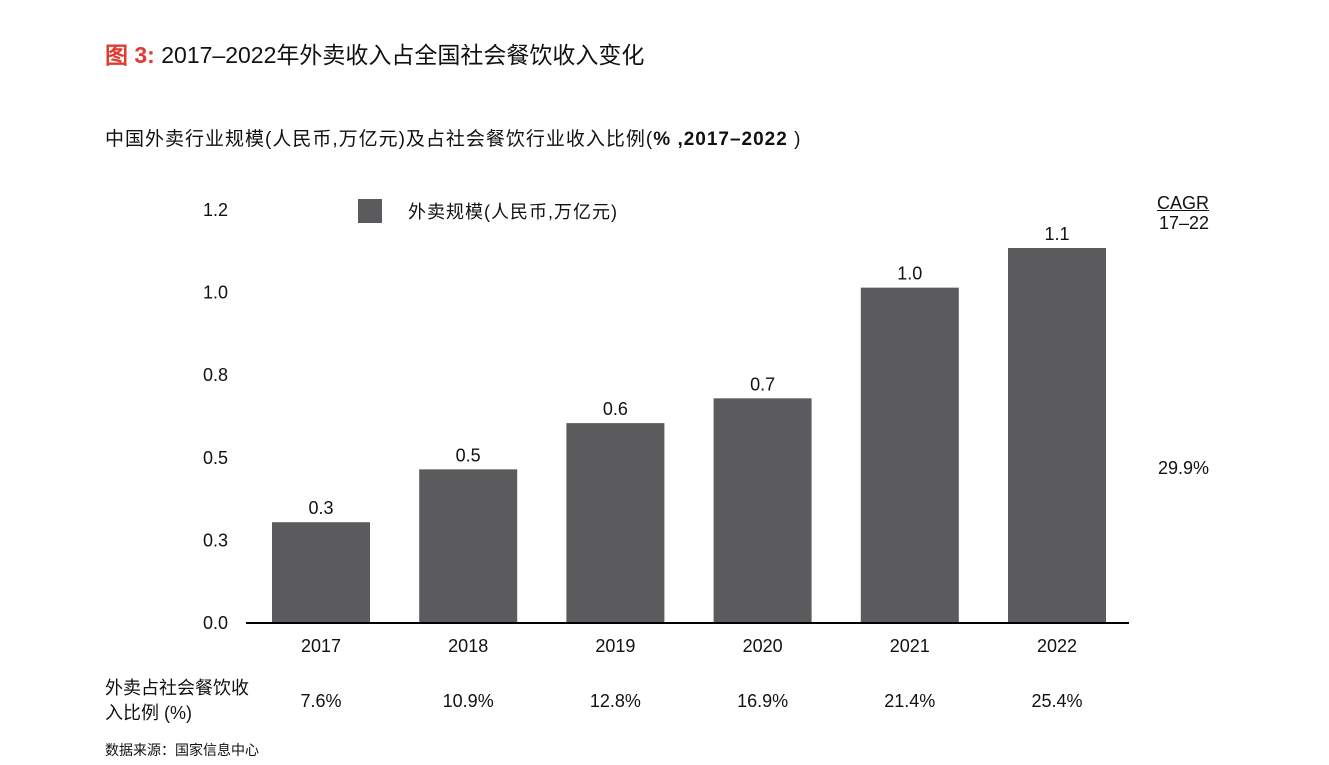 The image size is (1329, 765). What do you see at coordinates (909, 274) in the screenshot?
I see `bar-value-label: 1.0` at bounding box center [909, 274].